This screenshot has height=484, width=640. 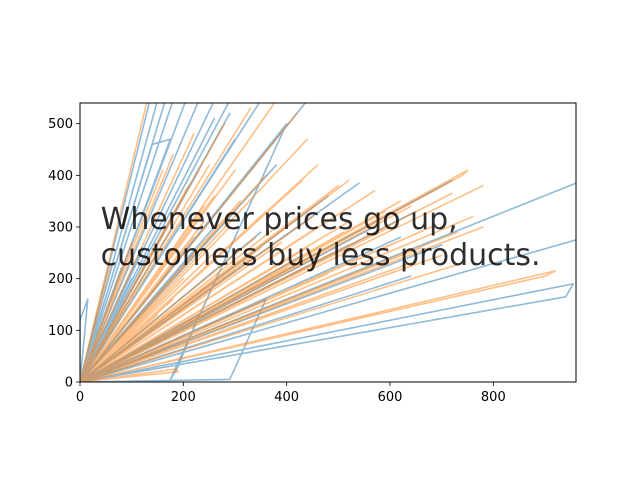 I want to click on y-tick-label: 400, so click(x=60, y=176).